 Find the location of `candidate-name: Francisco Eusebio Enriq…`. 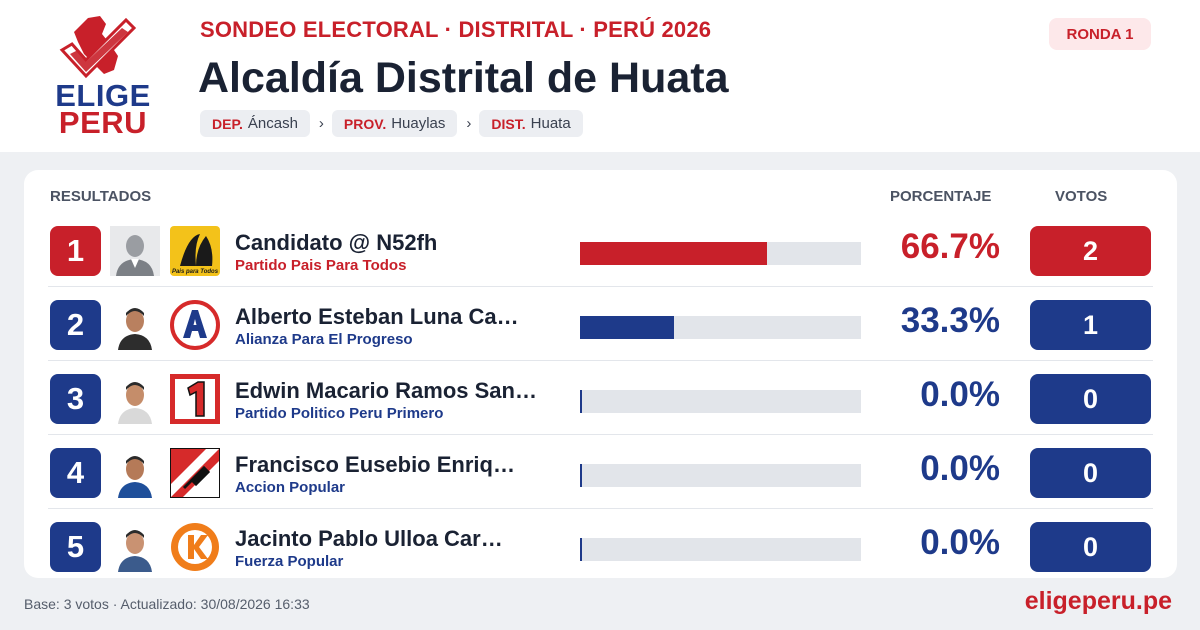

candidate-name: Francisco Eusebio Enriq… is located at coordinates (375, 464).